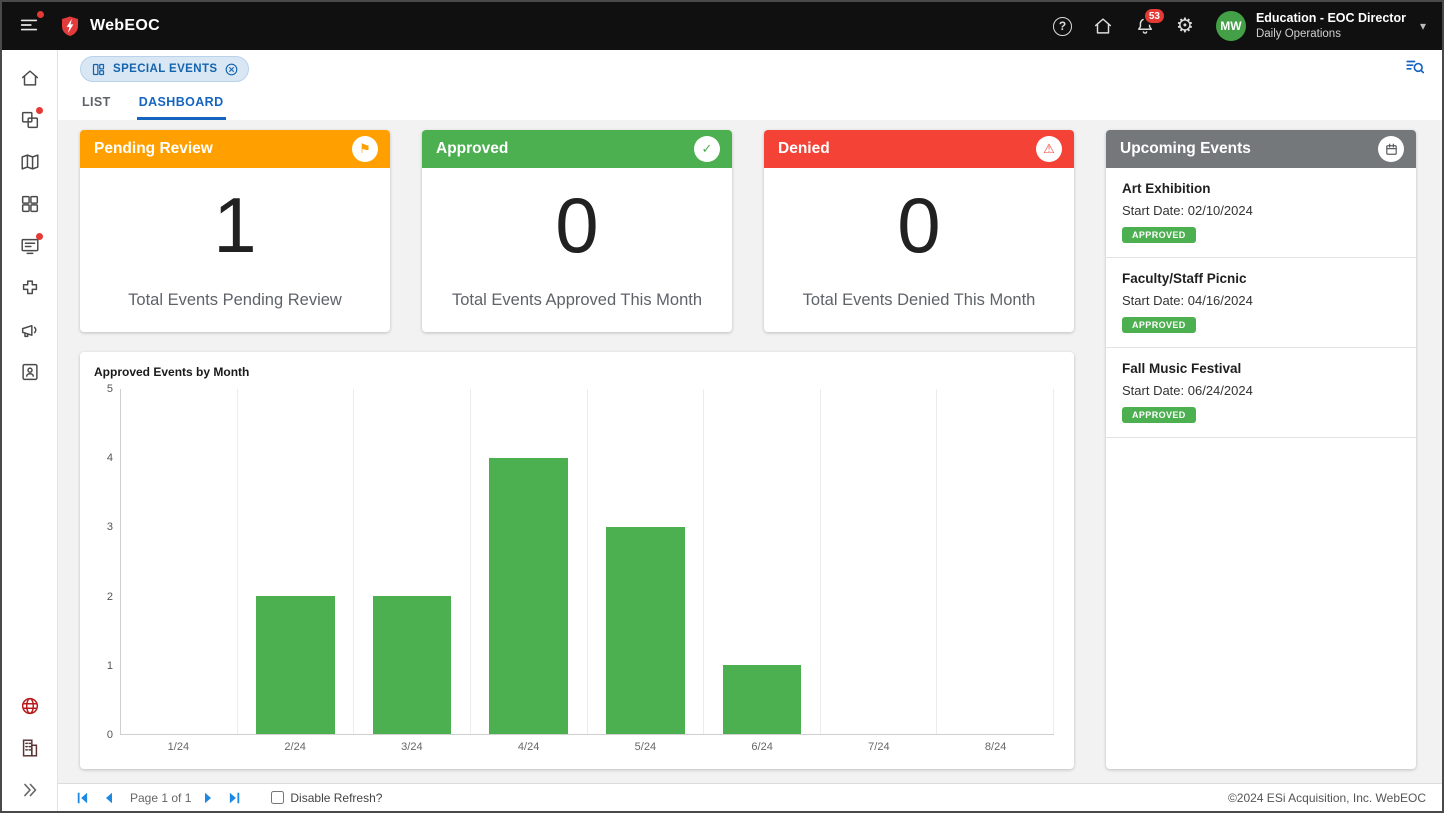  I want to click on filter-search-icon, so click(1415, 67).